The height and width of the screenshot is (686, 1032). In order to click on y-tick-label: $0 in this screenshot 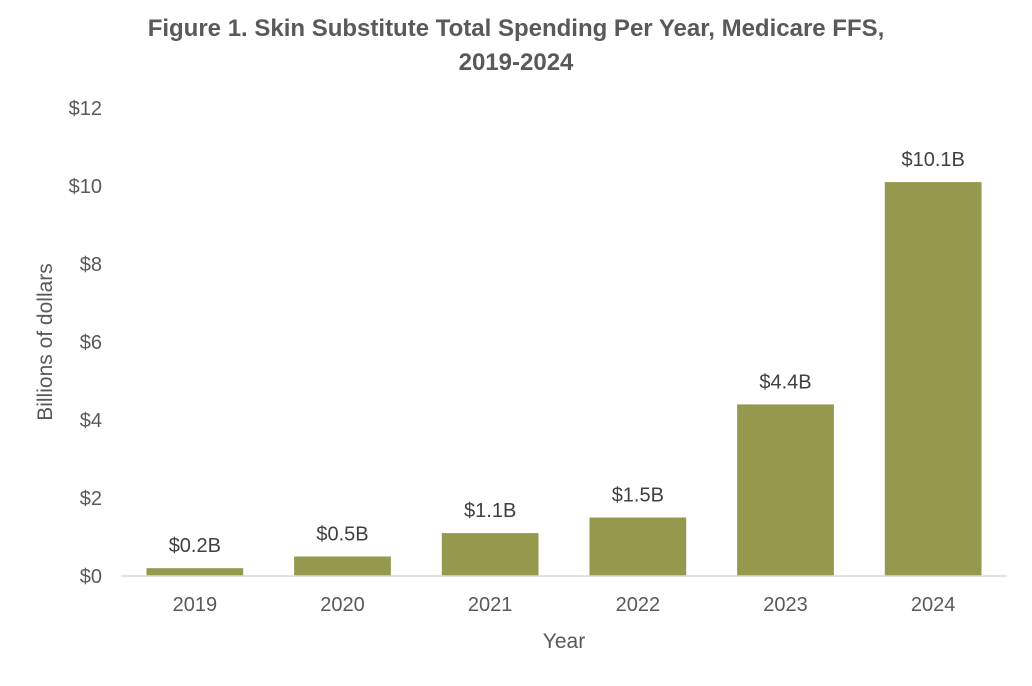, I will do `click(91, 577)`.